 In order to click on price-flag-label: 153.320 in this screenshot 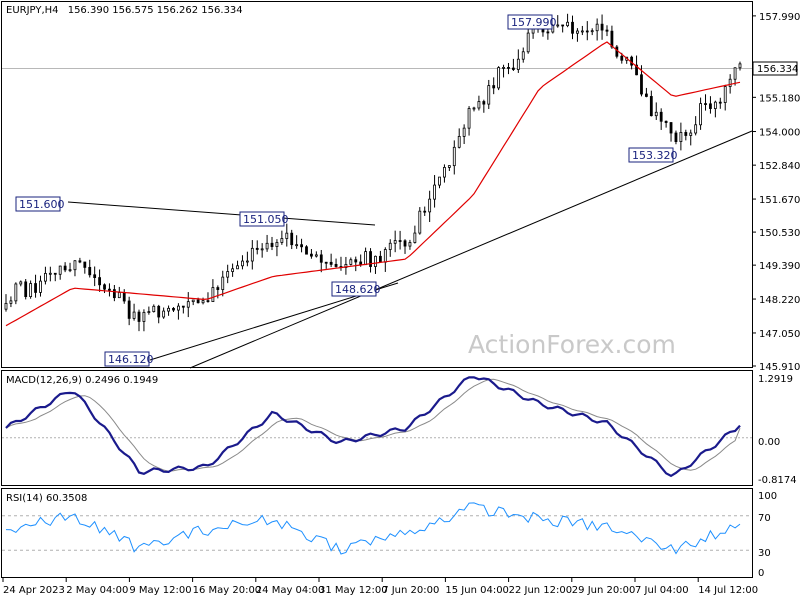, I will do `click(655, 155)`.